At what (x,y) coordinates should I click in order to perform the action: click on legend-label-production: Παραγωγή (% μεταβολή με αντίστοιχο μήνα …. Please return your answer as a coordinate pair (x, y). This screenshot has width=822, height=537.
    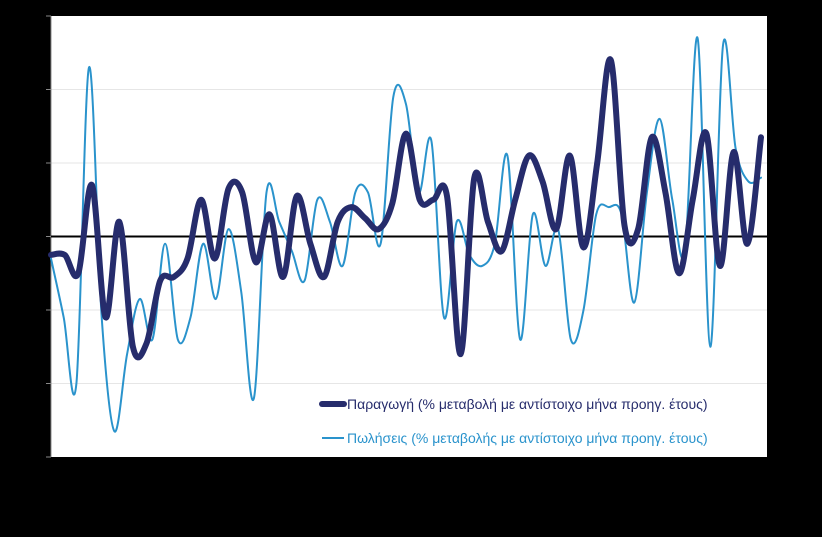
    Looking at the image, I should click on (527, 404).